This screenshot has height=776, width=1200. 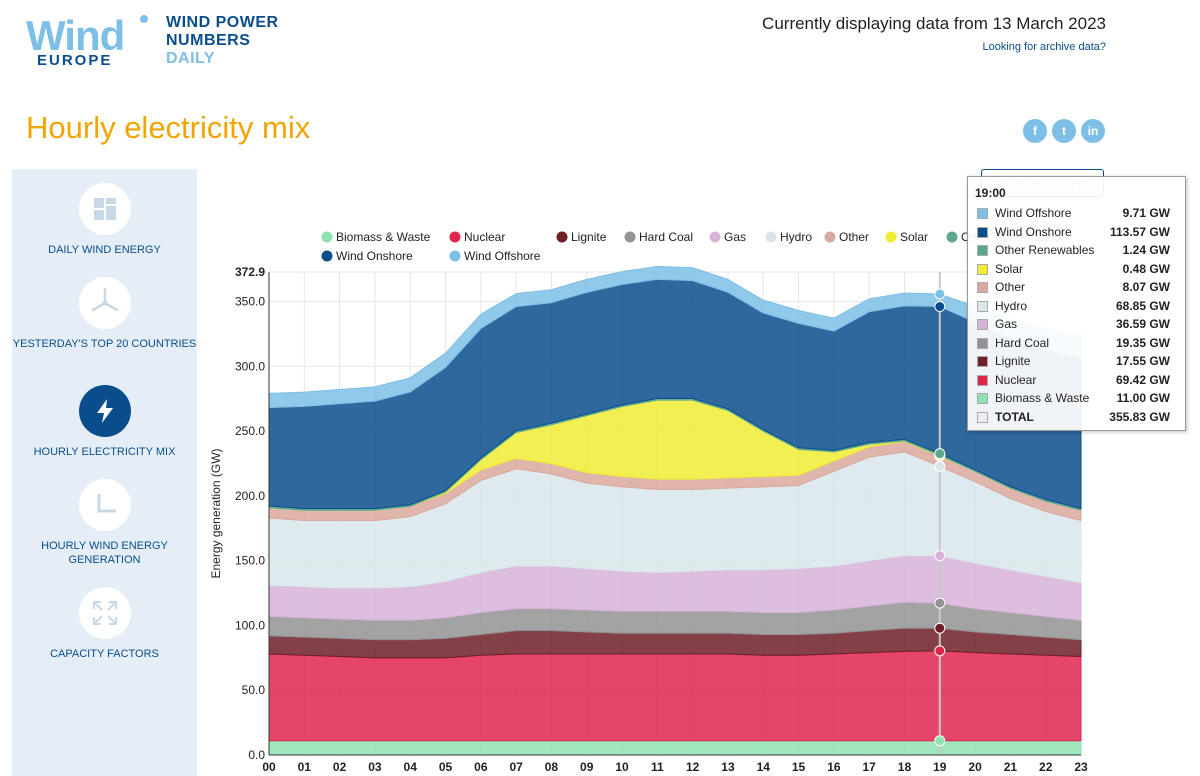 What do you see at coordinates (104, 505) in the screenshot?
I see `clock-icon` at bounding box center [104, 505].